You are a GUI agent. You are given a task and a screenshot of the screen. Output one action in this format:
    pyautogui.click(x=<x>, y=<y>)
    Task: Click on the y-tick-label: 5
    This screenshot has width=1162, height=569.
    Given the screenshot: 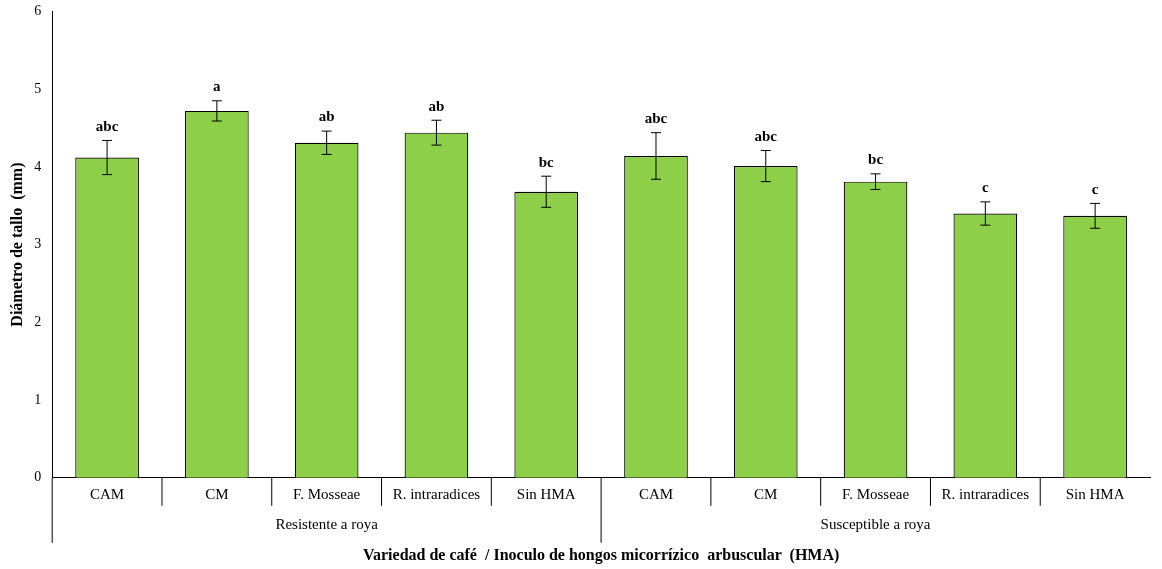 What is the action you would take?
    pyautogui.click(x=38, y=88)
    